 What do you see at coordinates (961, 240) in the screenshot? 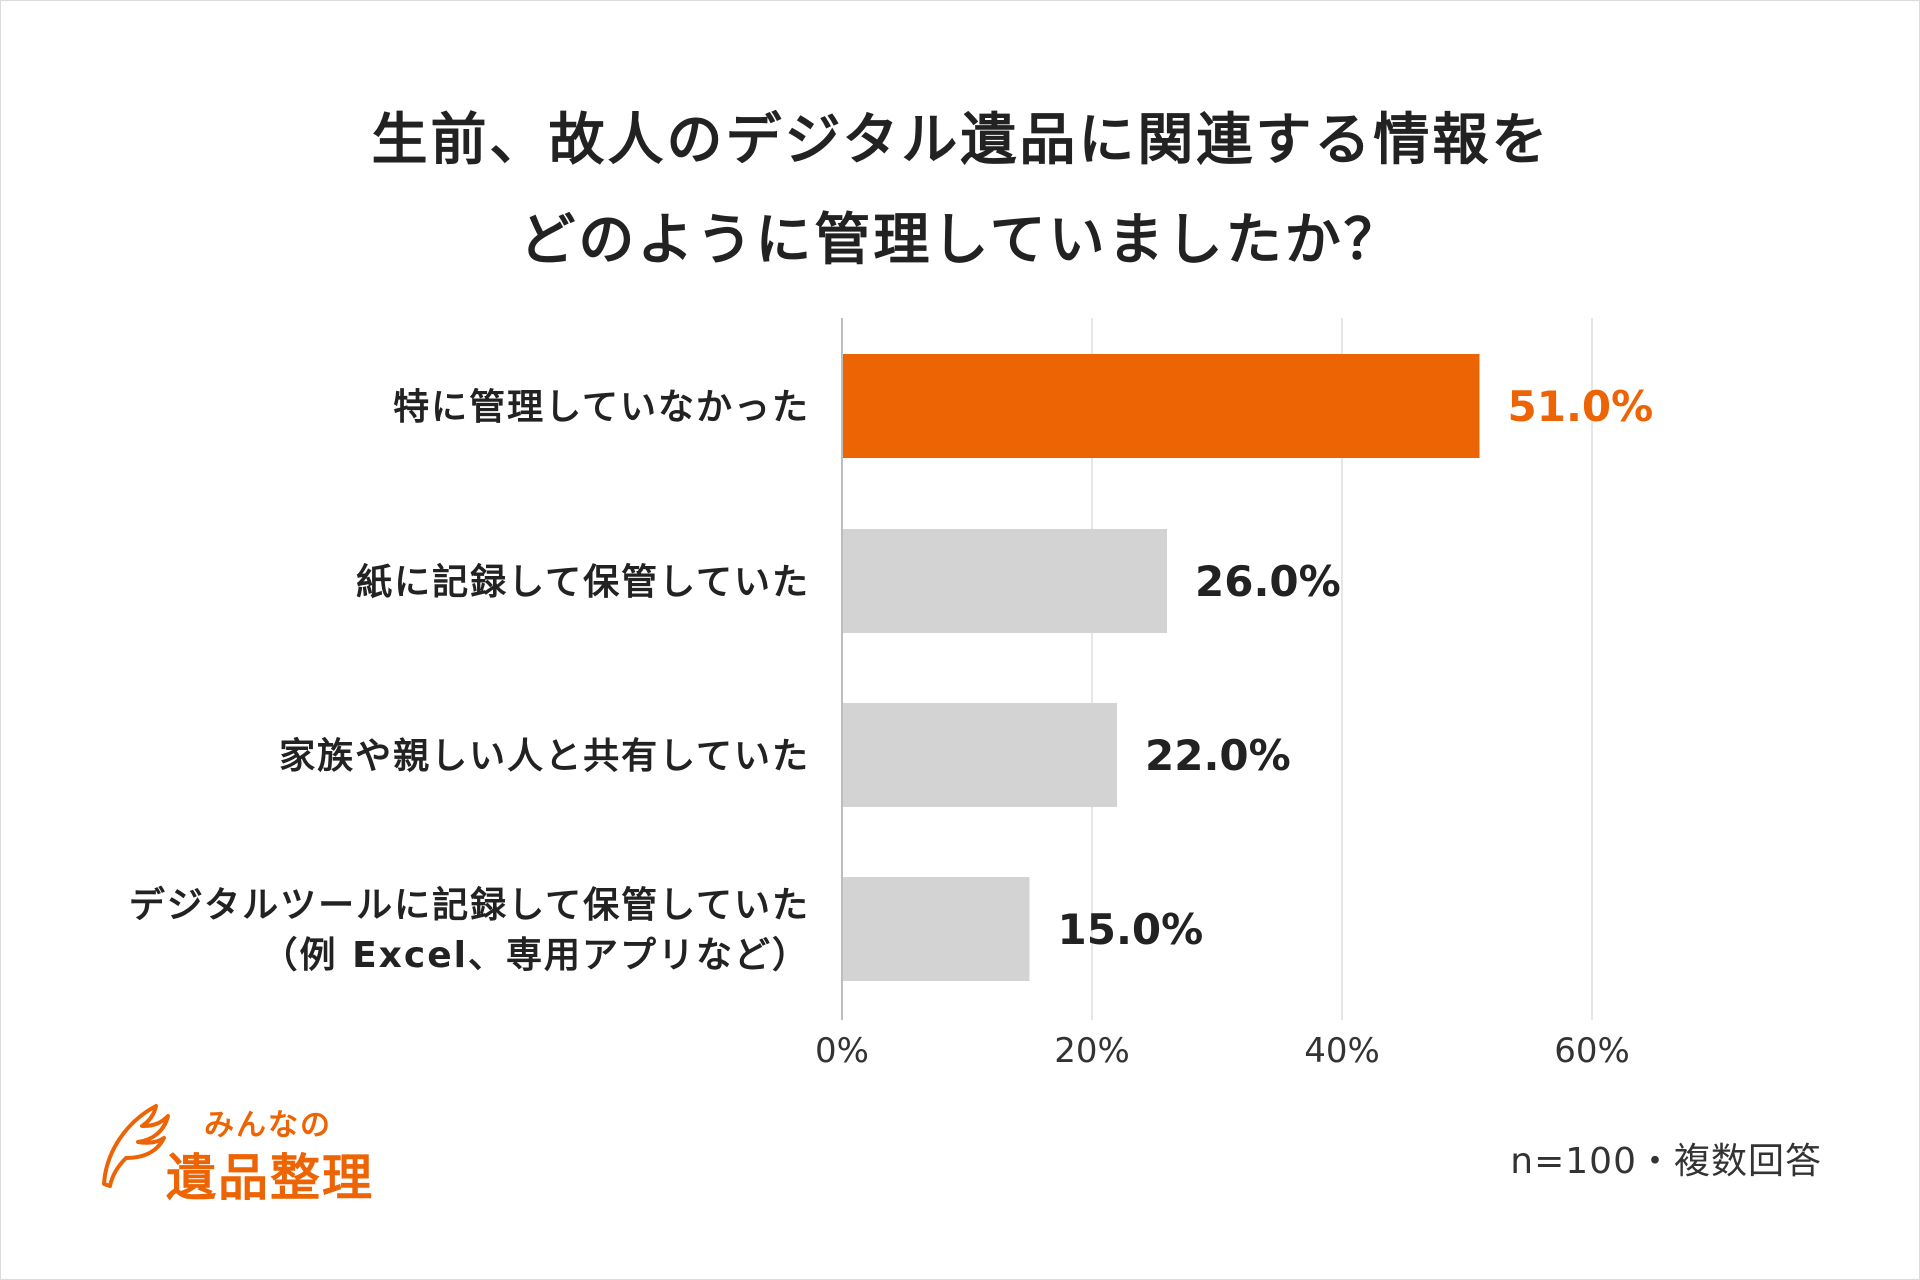
I see `title-line-2: どのように管理していましたか？` at bounding box center [961, 240].